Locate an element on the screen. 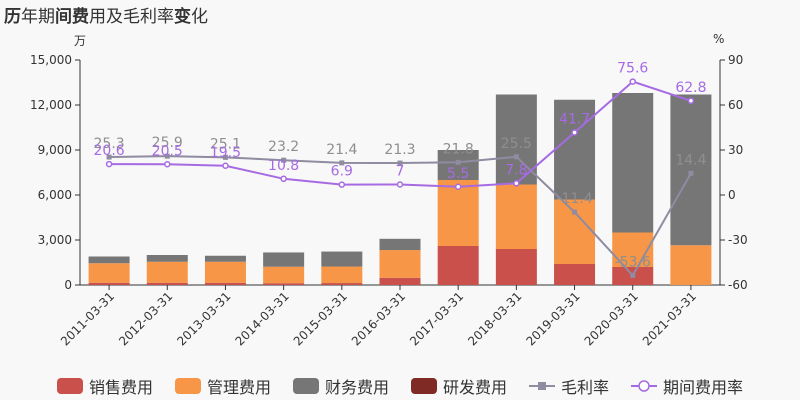  legend-item-finance: 财务费用 is located at coordinates (340, 386).